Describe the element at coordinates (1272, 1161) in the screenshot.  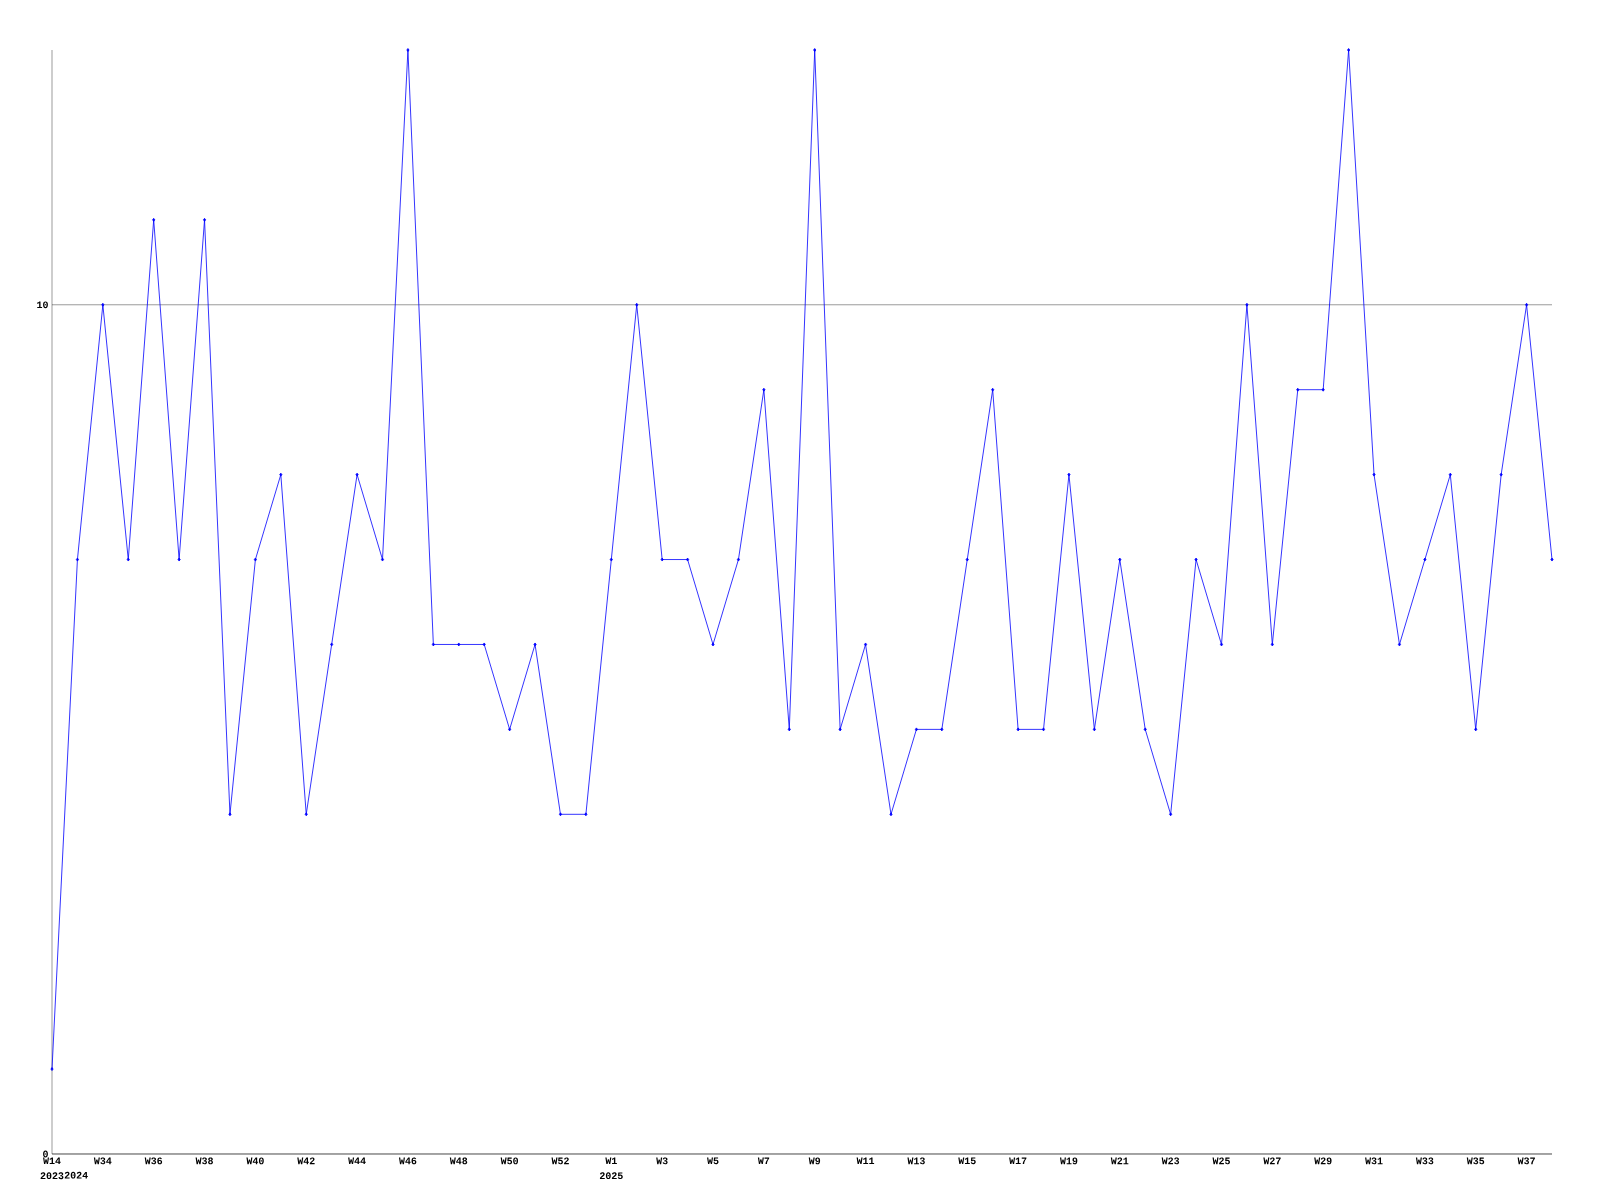
I see `x-tick-label: W27` at that location.